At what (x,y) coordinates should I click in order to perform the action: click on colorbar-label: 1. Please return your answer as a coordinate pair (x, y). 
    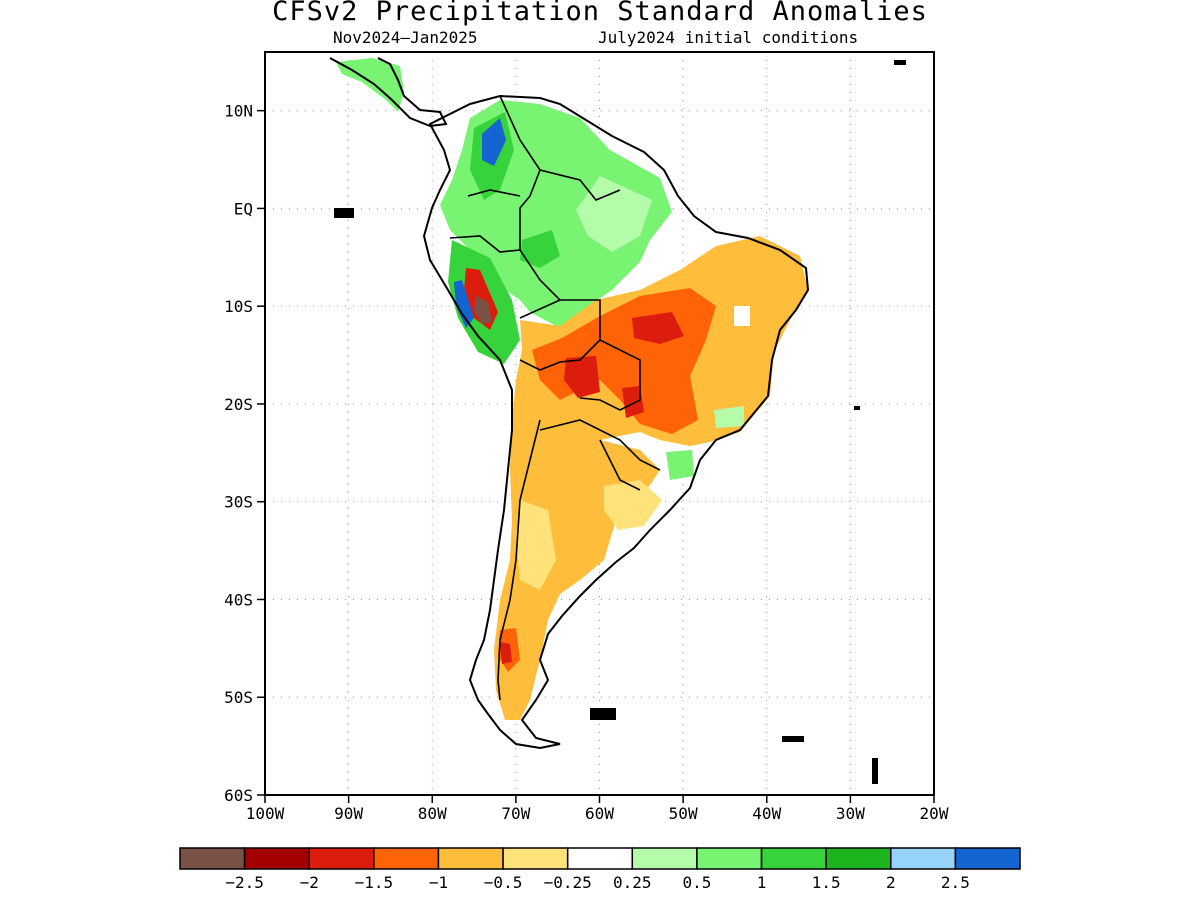
    Looking at the image, I should click on (762, 882).